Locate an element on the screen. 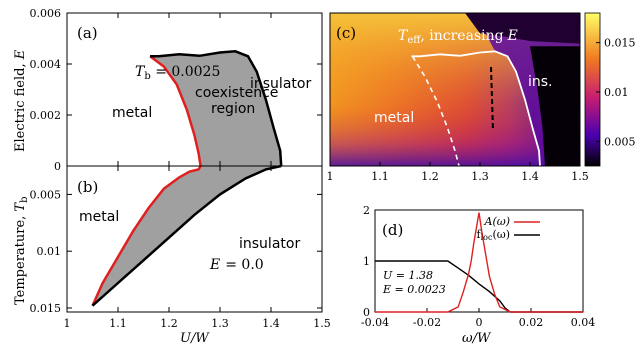 Image resolution: width=644 pixels, height=347 pixels. a-ytick-label: 0.004 is located at coordinates (46, 64).